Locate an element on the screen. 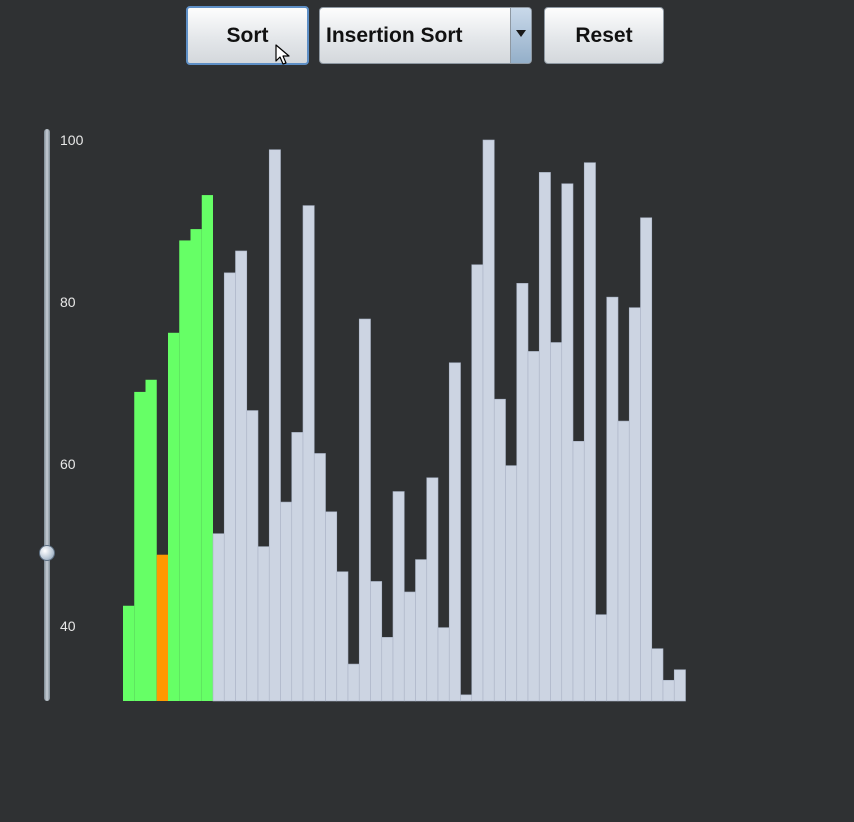 The height and width of the screenshot is (822, 854). slider-tick-label: 60 is located at coordinates (68, 464).